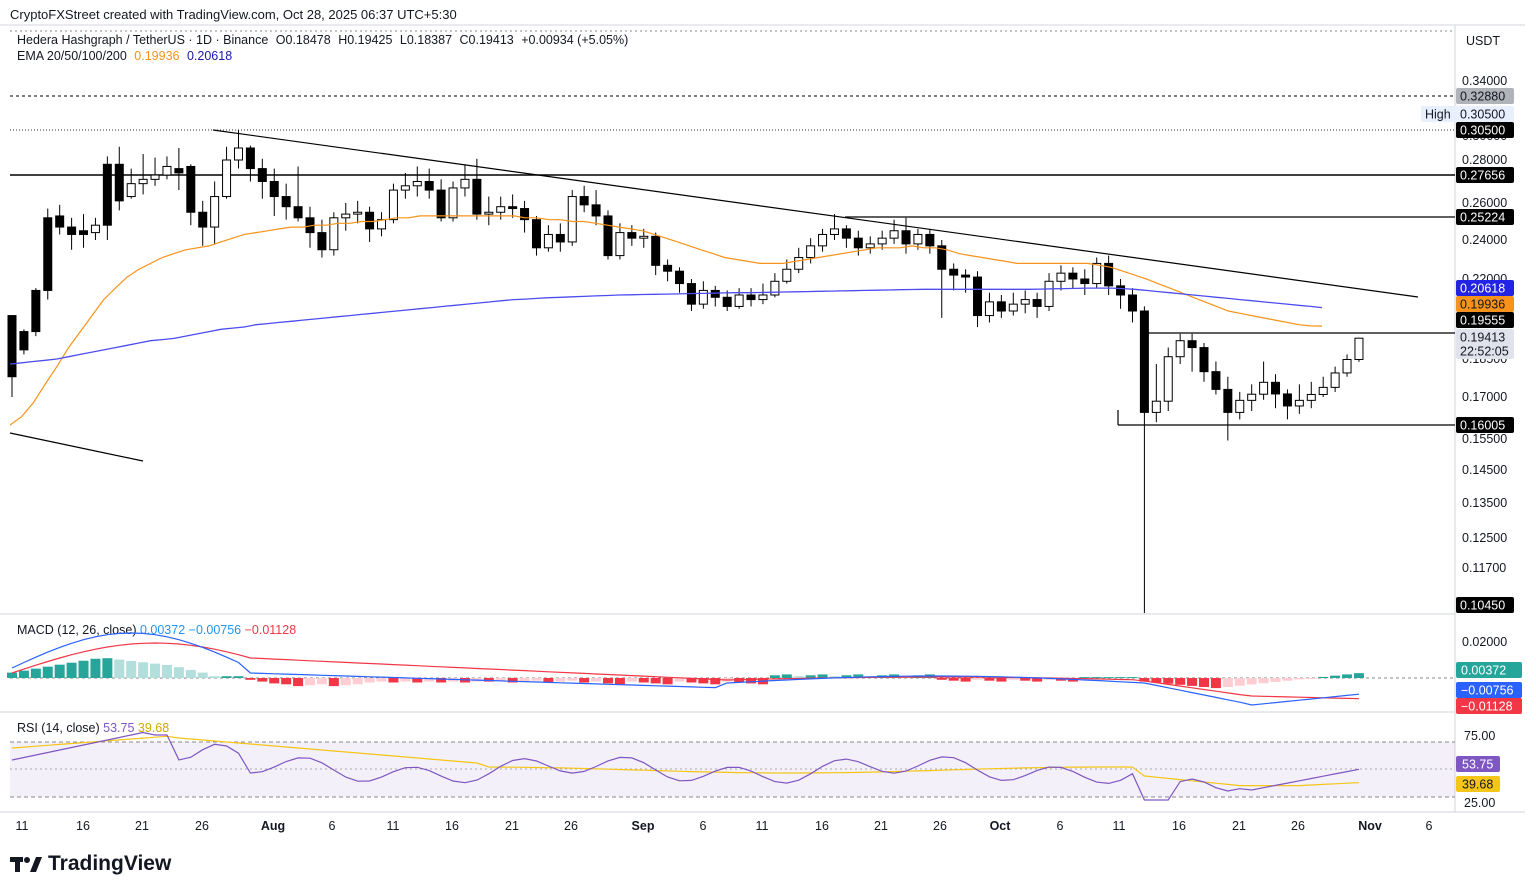  I want to click on price-axis-tick: 0.17000, so click(1484, 397).